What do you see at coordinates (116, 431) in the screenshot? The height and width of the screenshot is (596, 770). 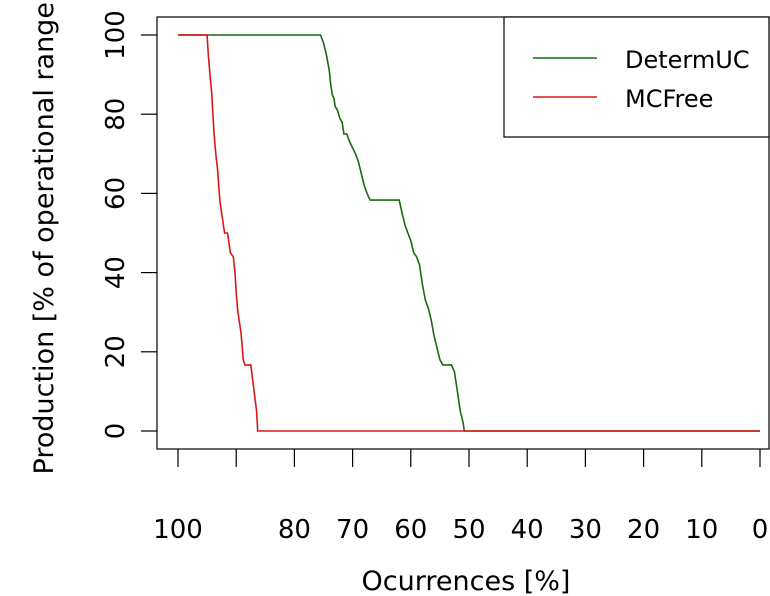 I see `y-tick-label-0: 0` at bounding box center [116, 431].